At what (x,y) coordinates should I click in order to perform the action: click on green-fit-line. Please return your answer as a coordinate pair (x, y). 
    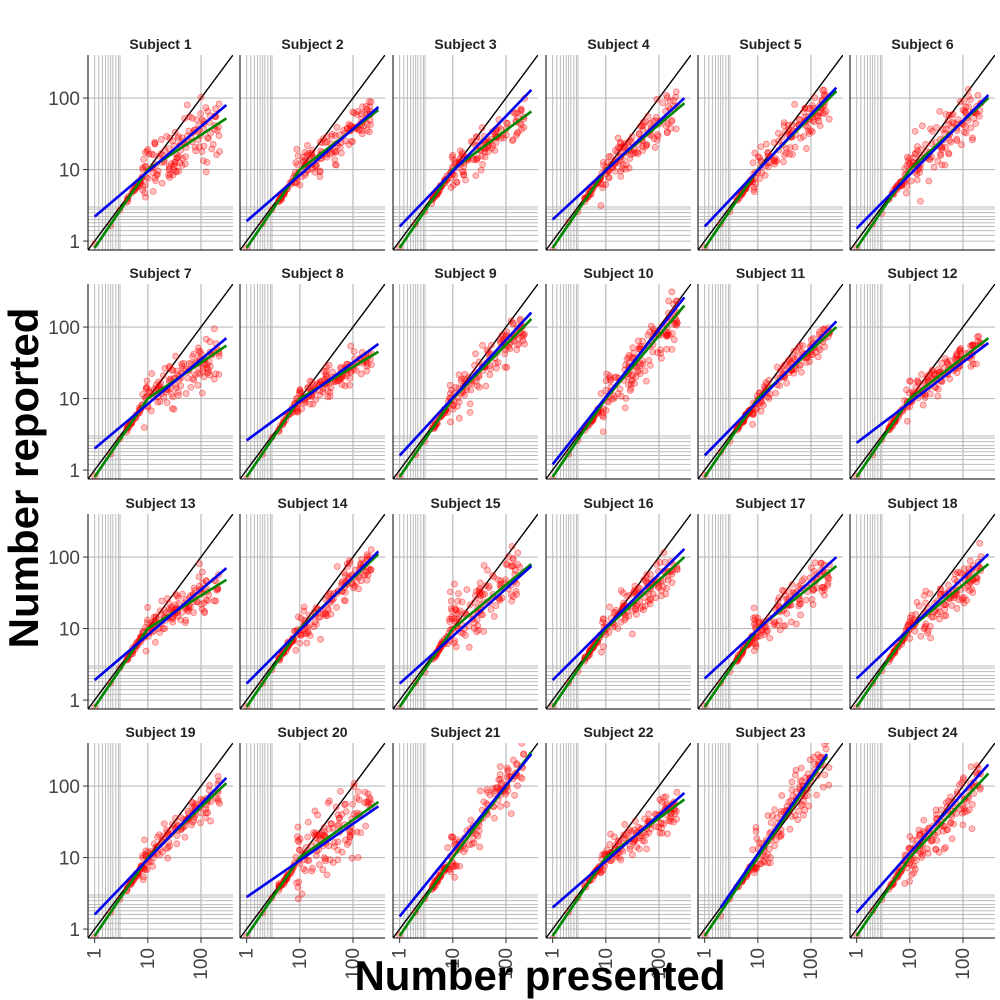
    Looking at the image, I should click on (922, 854).